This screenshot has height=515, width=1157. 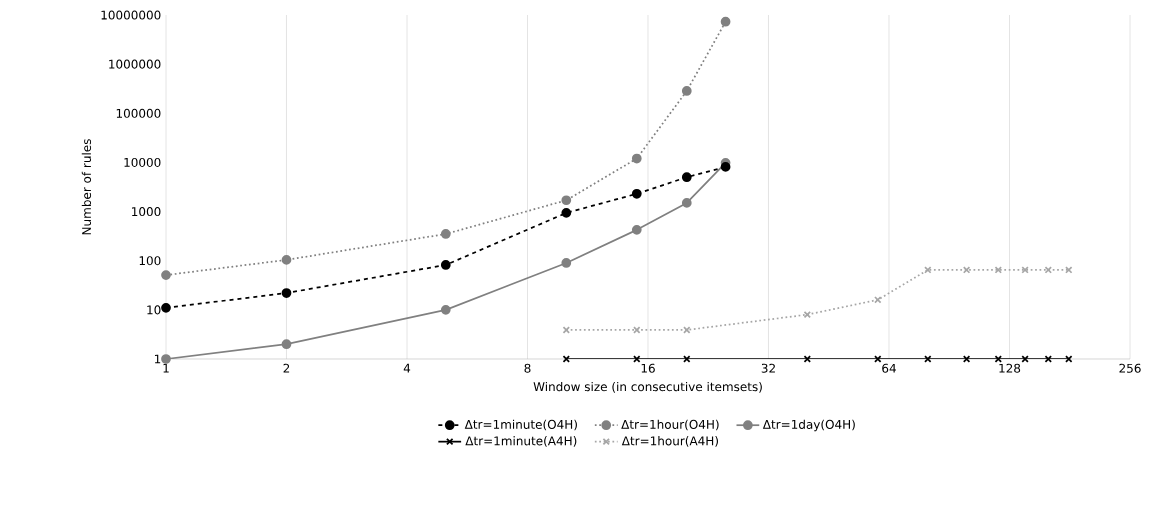 I want to click on legend-label: Δtr=1minute(O4H), so click(x=520, y=425).